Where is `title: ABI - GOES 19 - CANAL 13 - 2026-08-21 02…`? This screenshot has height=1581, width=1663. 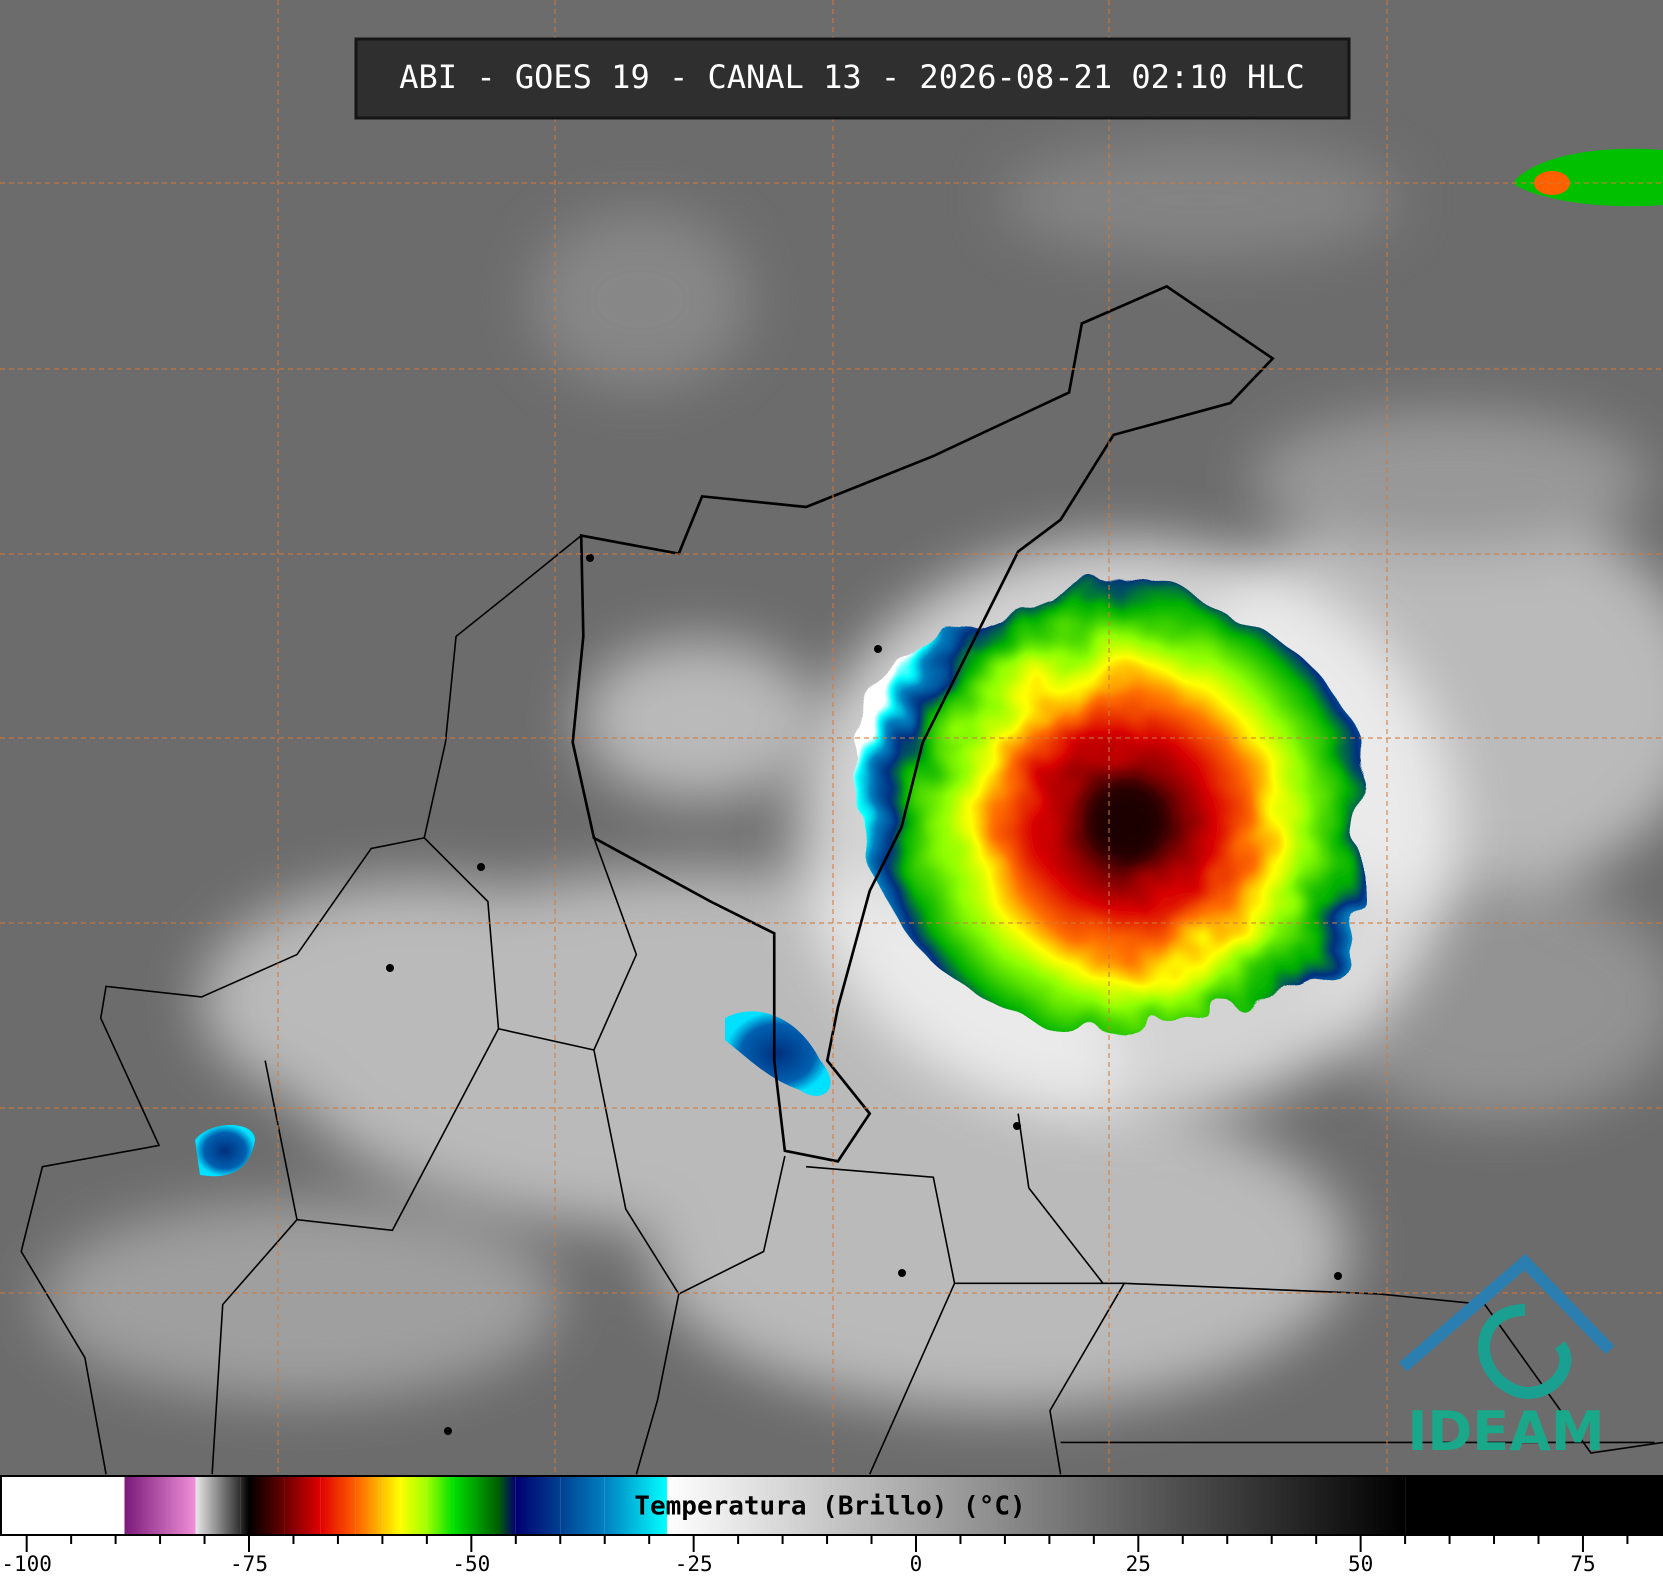
title: ABI - GOES 19 - CANAL 13 - 2026-08-21 02… is located at coordinates (851, 77).